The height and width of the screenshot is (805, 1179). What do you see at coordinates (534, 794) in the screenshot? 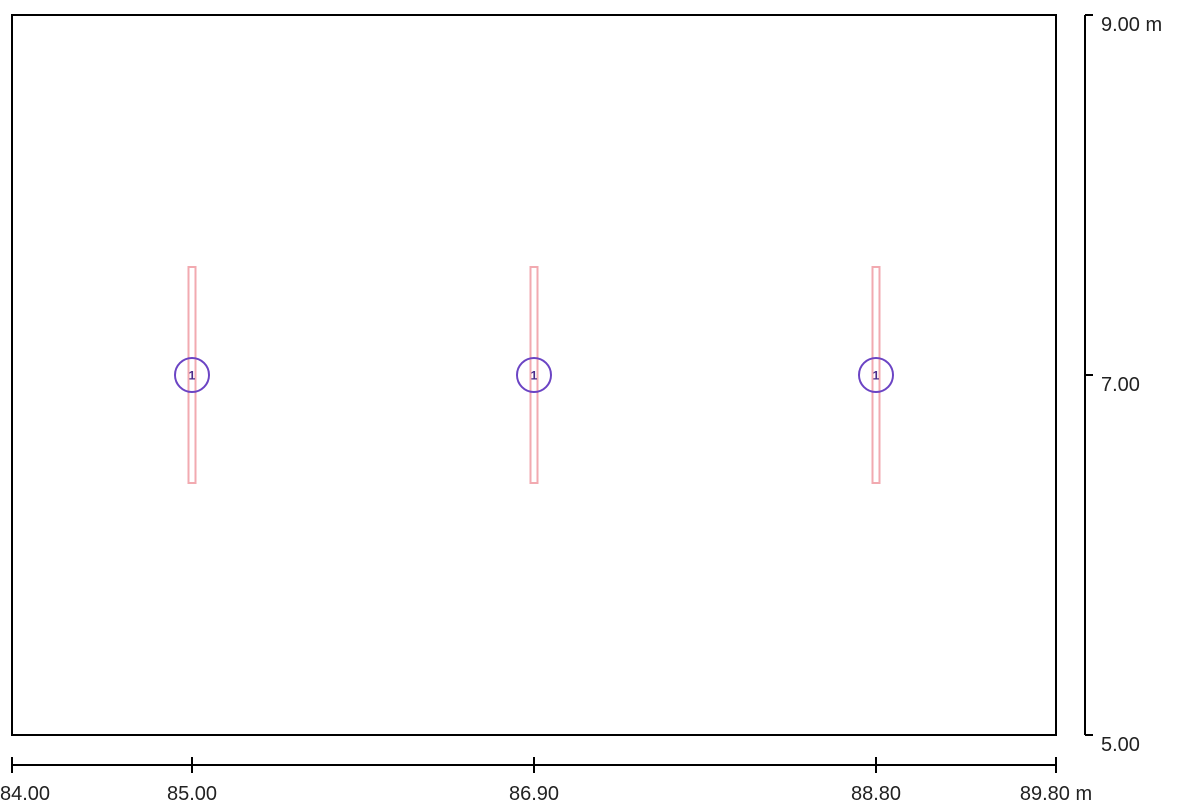
I see `x-axis-tick-label: 86.90` at bounding box center [534, 794].